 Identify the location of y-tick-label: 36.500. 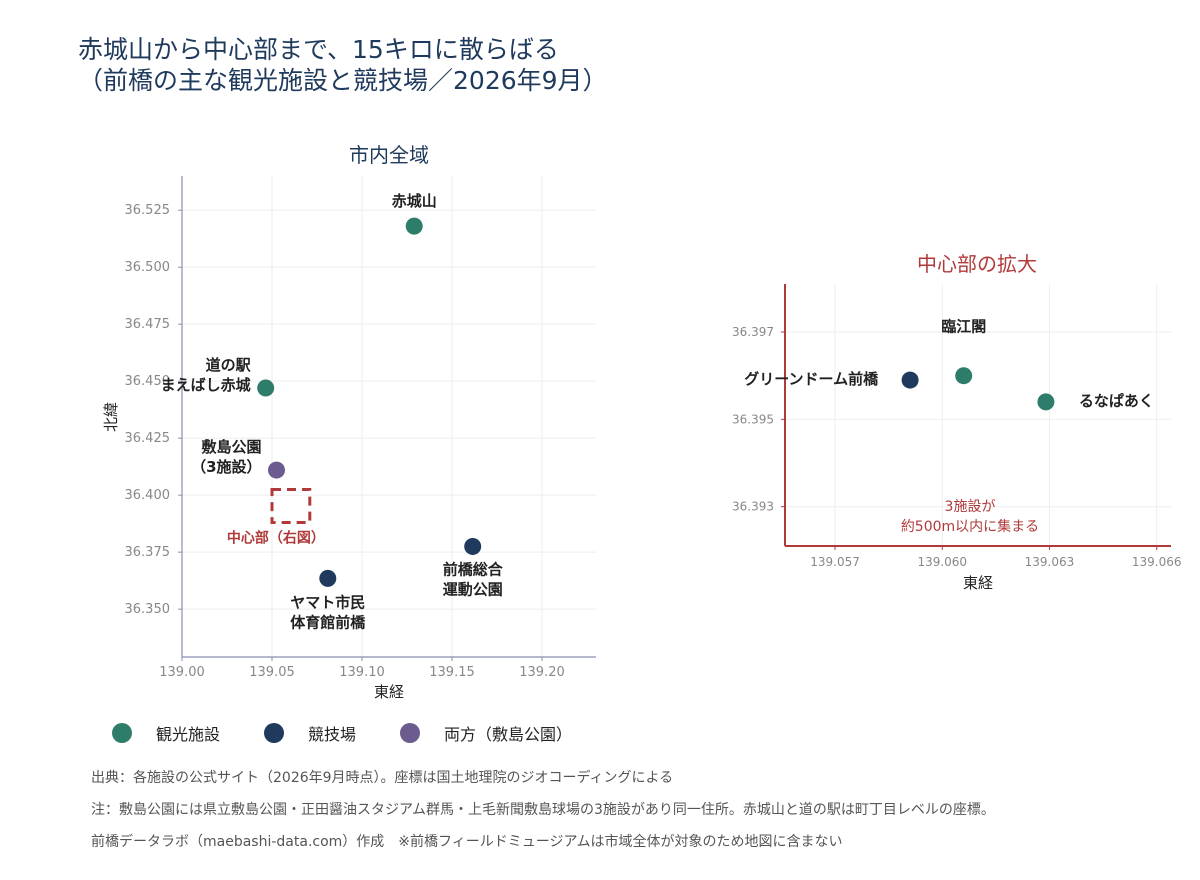
(148, 267).